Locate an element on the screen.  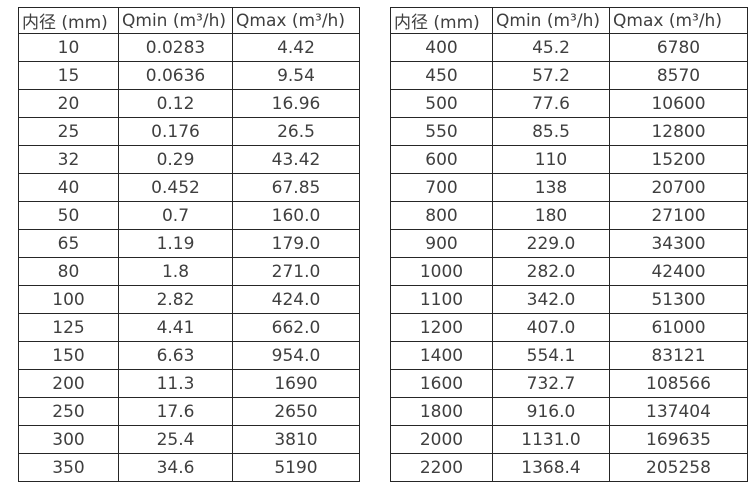
table-row: 100 2.82 424.0 is located at coordinates (189, 299).